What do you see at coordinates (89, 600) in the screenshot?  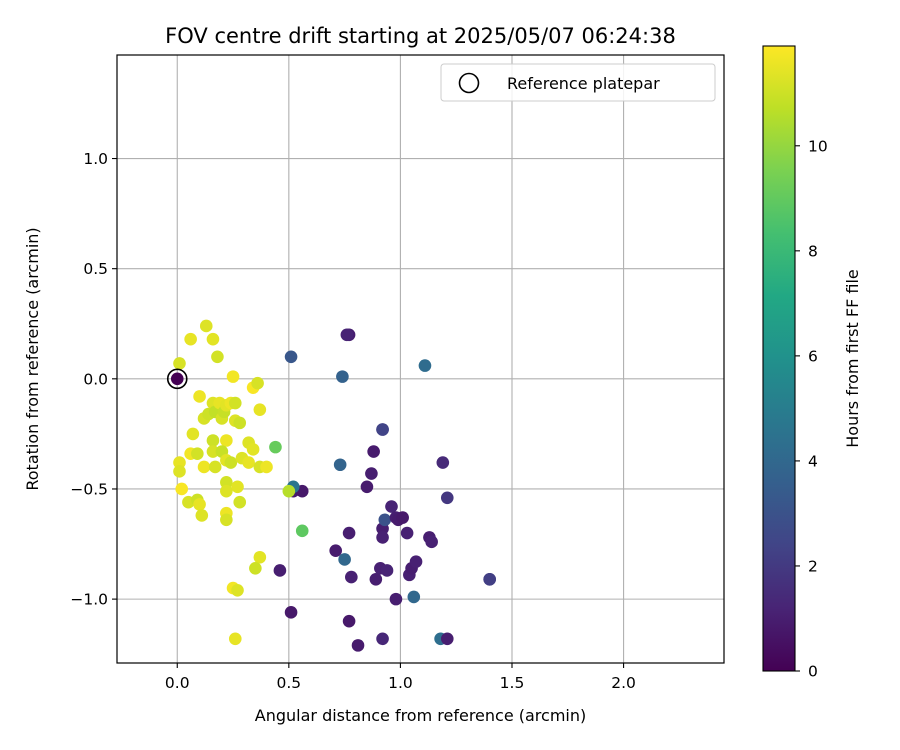 I see `y-tick-label: −1.0` at bounding box center [89, 600].